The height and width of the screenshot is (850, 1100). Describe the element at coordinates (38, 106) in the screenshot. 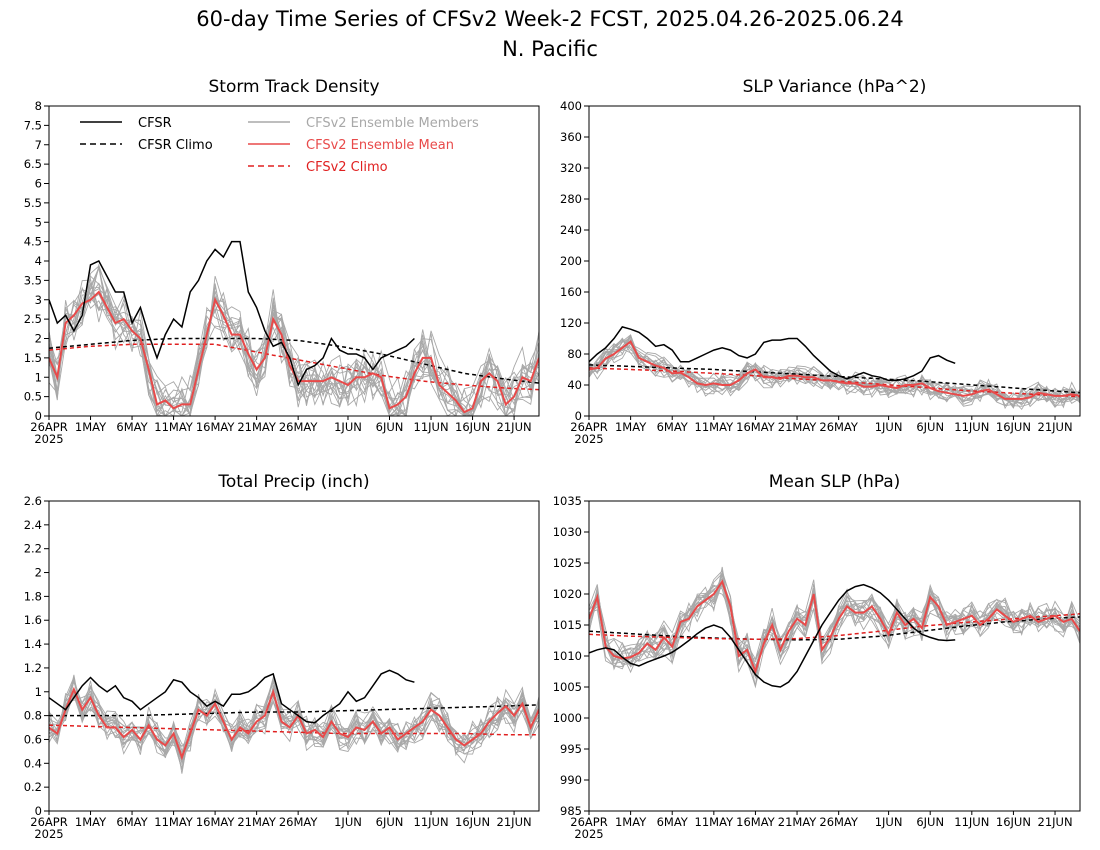

I see `y-tick-label: 8` at that location.